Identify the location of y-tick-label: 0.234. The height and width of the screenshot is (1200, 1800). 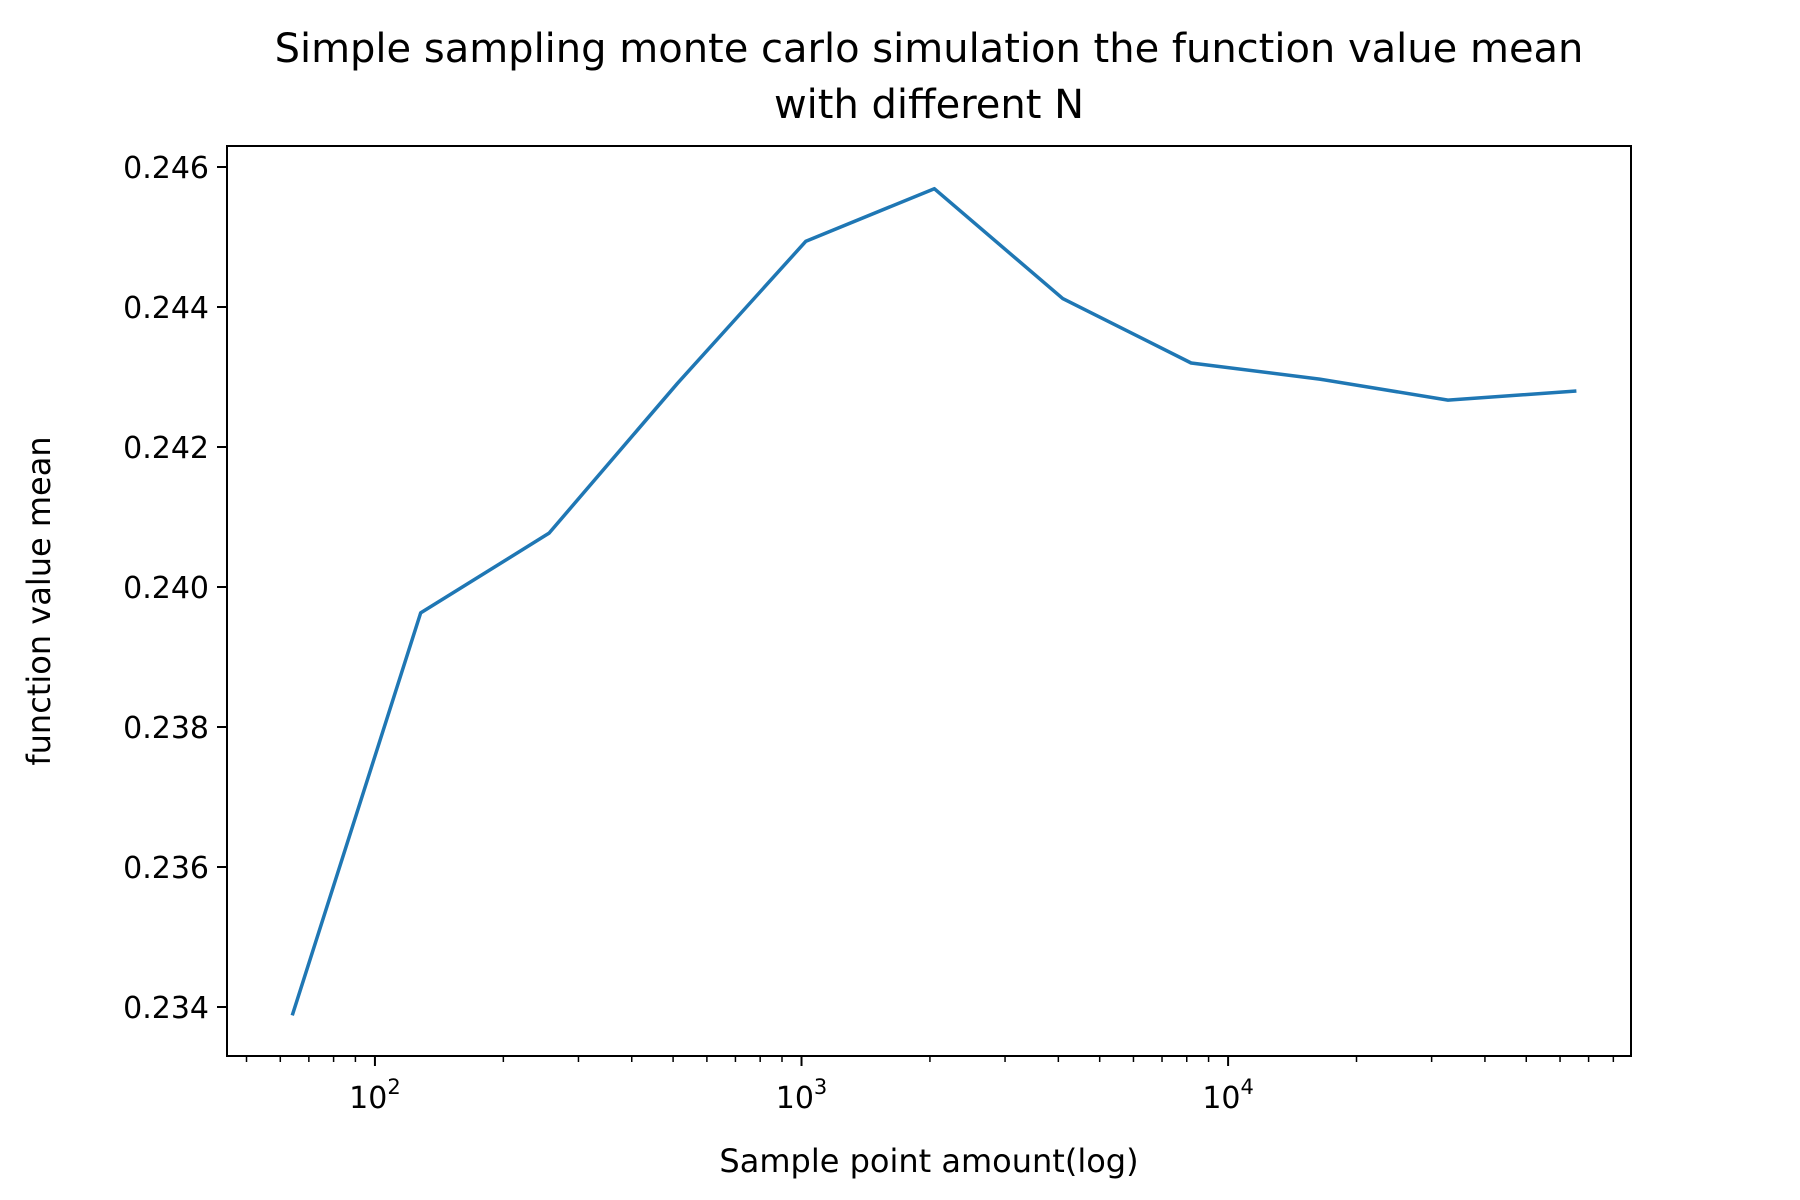
(166, 1008).